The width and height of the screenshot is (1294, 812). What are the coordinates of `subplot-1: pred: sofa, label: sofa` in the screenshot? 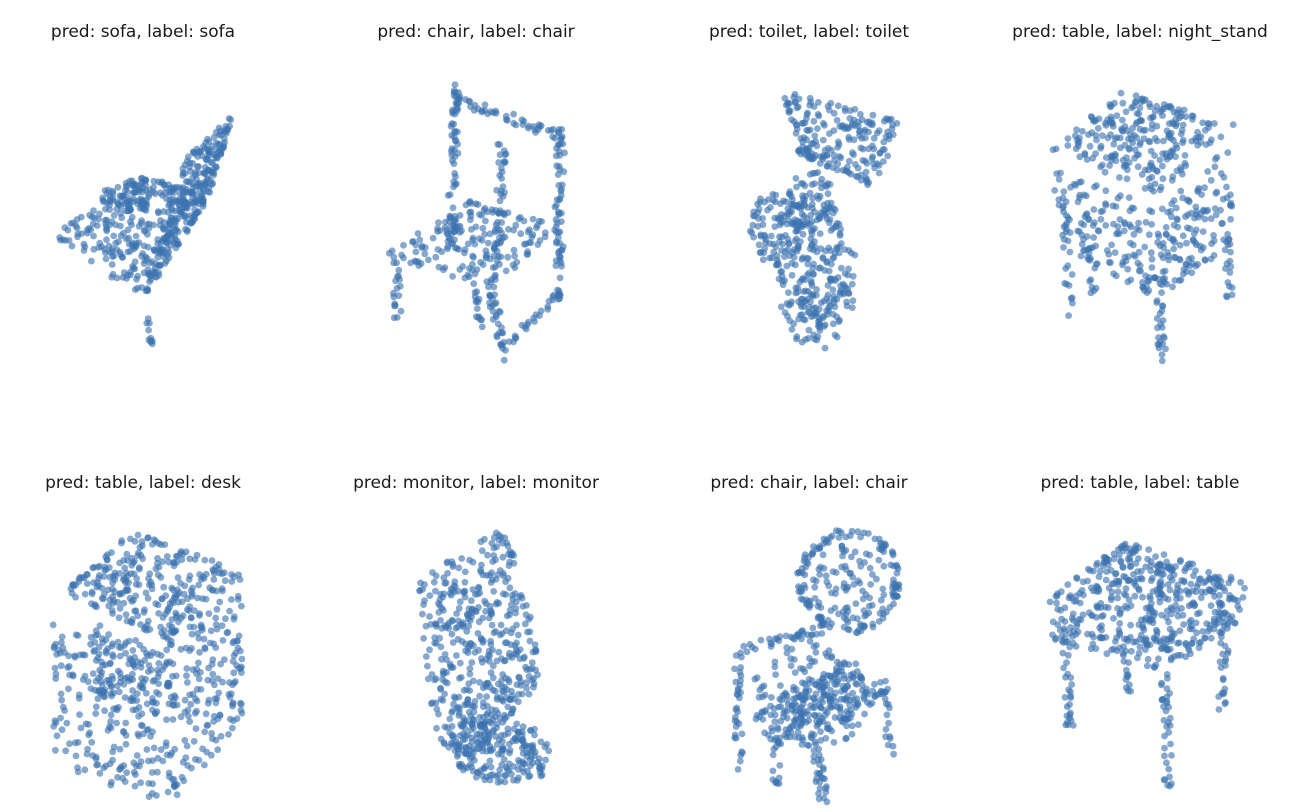 It's located at (146, 187).